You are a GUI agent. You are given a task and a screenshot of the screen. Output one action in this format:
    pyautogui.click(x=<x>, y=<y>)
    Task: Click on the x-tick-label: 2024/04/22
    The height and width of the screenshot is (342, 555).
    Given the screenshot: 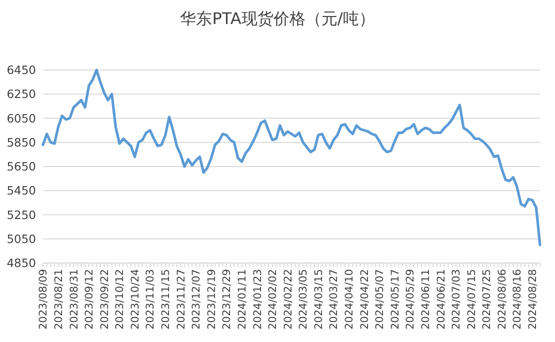 What is the action you would take?
    pyautogui.click(x=364, y=299)
    